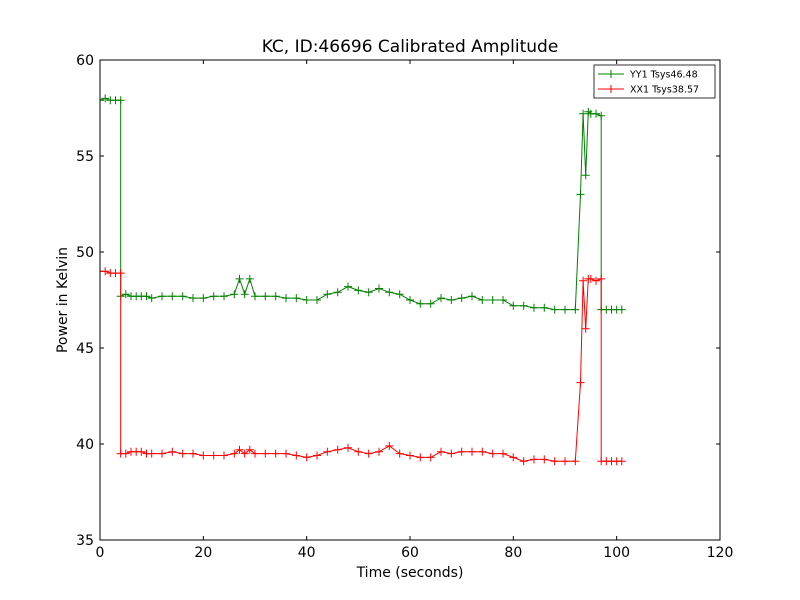 This screenshot has width=800, height=600. I want to click on legend-marker-xx1, so click(611, 89).